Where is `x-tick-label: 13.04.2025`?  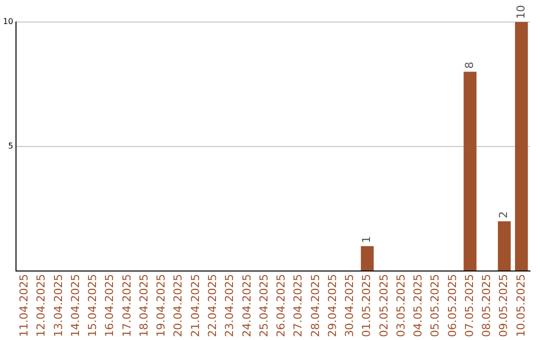 x-tick-label: 13.04.2025 is located at coordinates (58, 306).